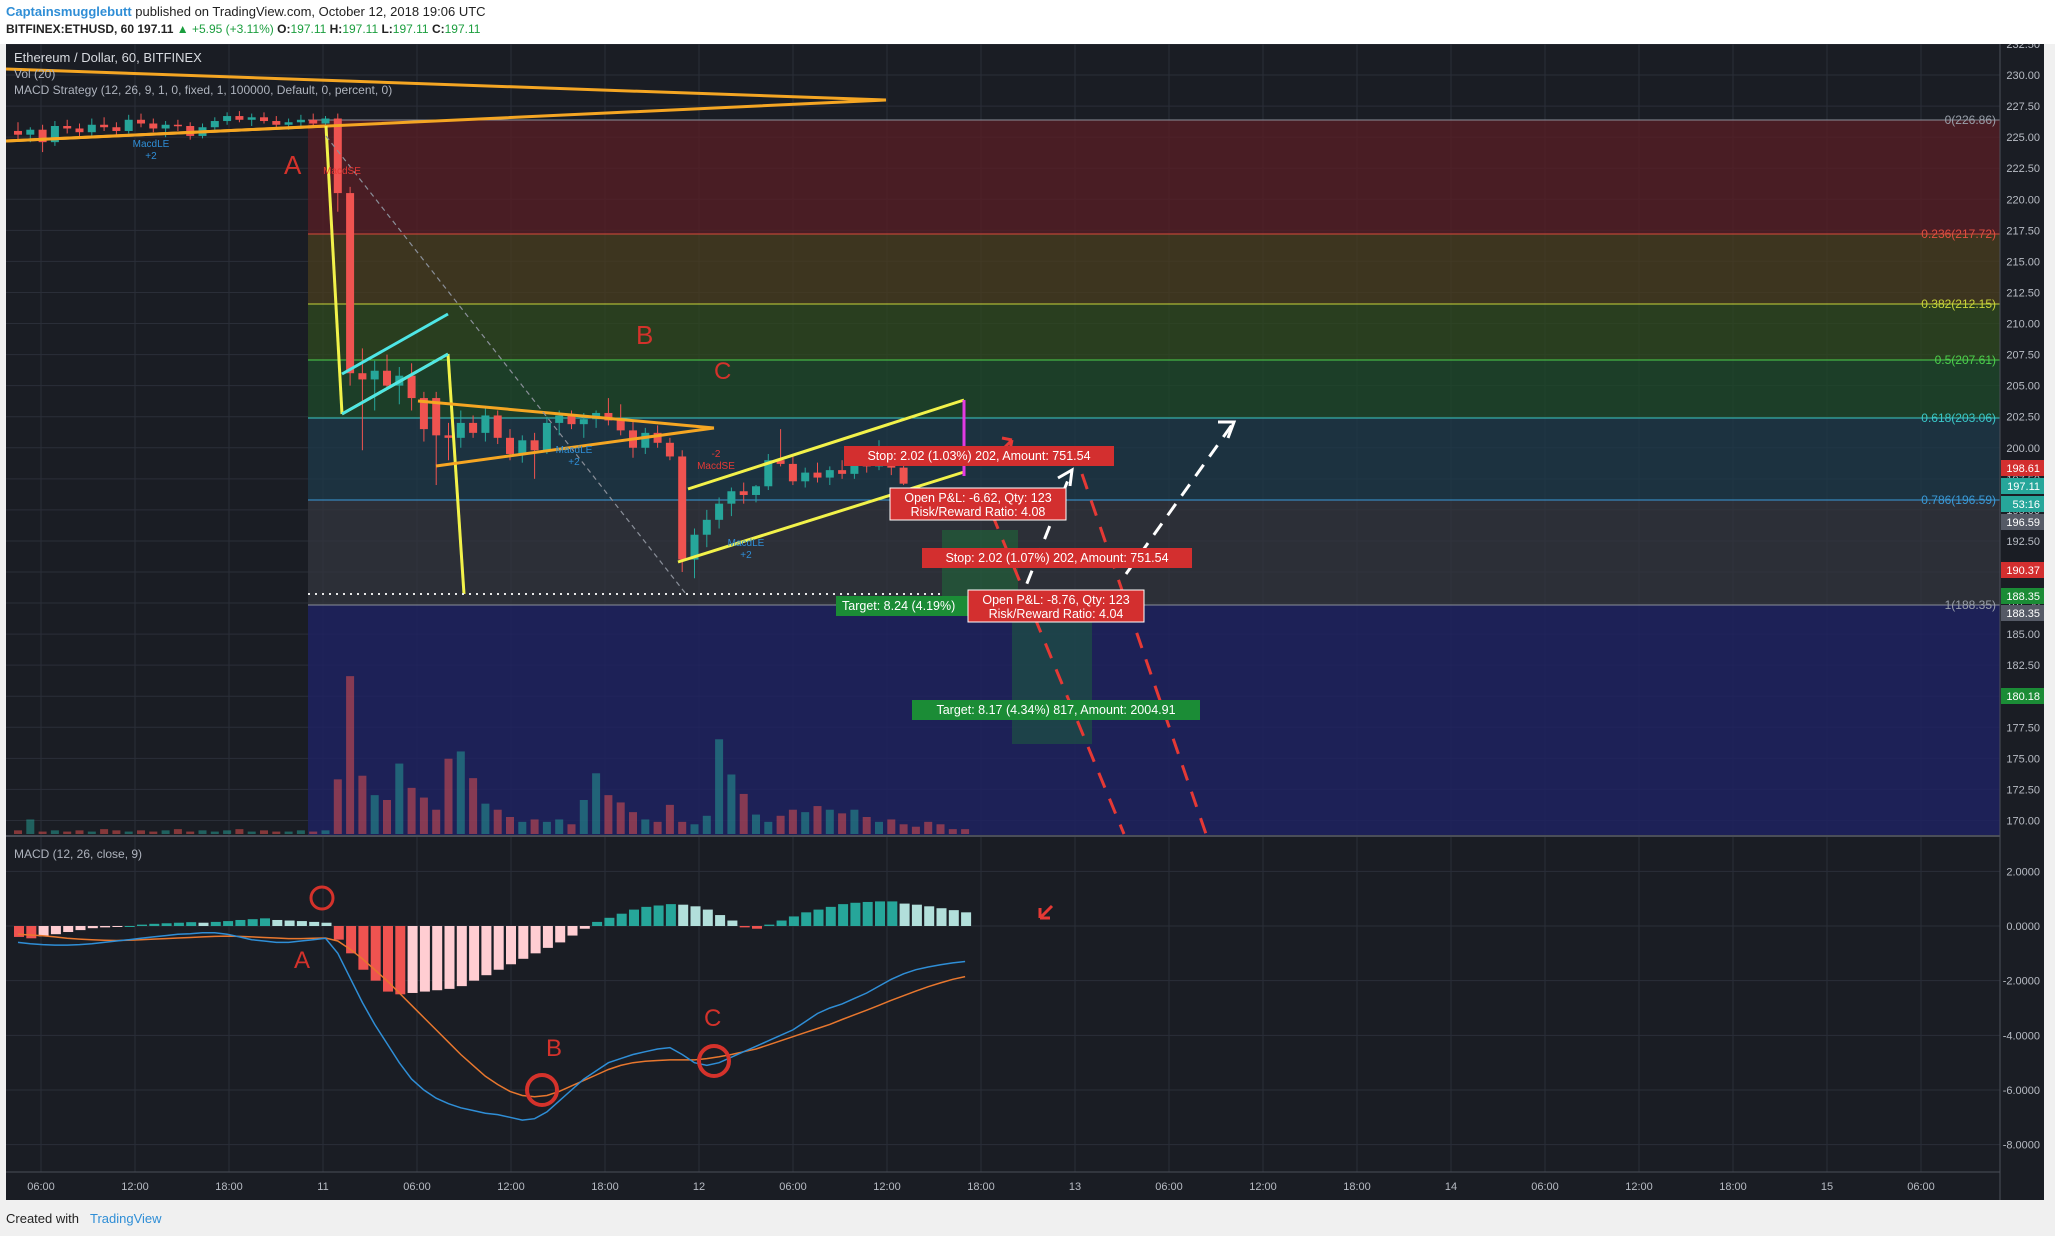  What do you see at coordinates (793, 1187) in the screenshot?
I see `time-tick-label: 06:00` at bounding box center [793, 1187].